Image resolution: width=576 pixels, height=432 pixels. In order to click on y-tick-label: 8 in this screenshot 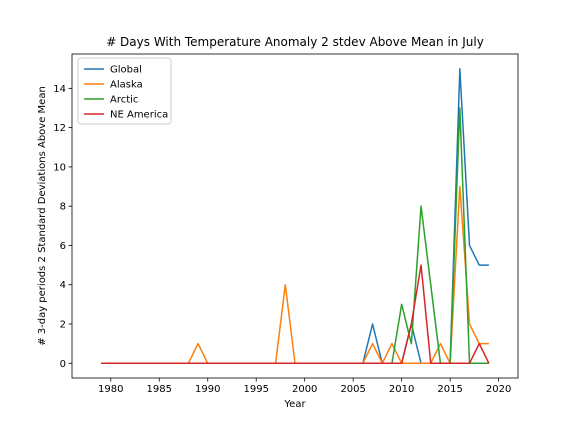, I will do `click(63, 207)`.